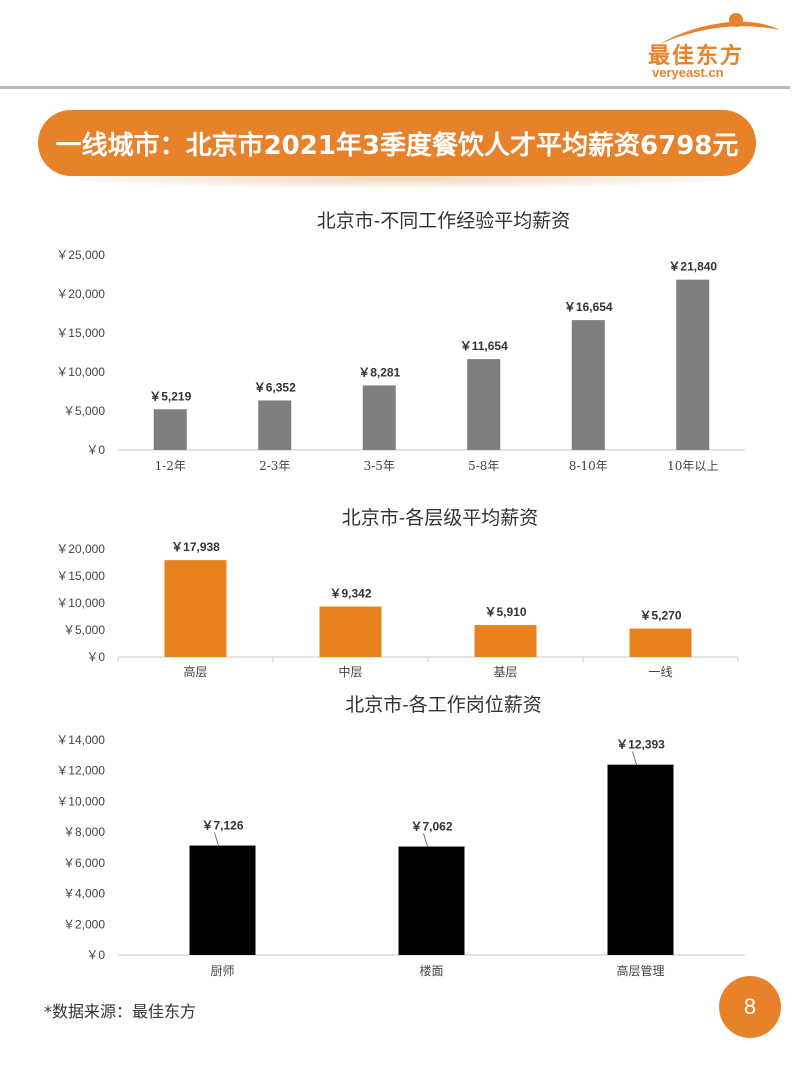  I want to click on data-label: ￥9,342, so click(350, 594).